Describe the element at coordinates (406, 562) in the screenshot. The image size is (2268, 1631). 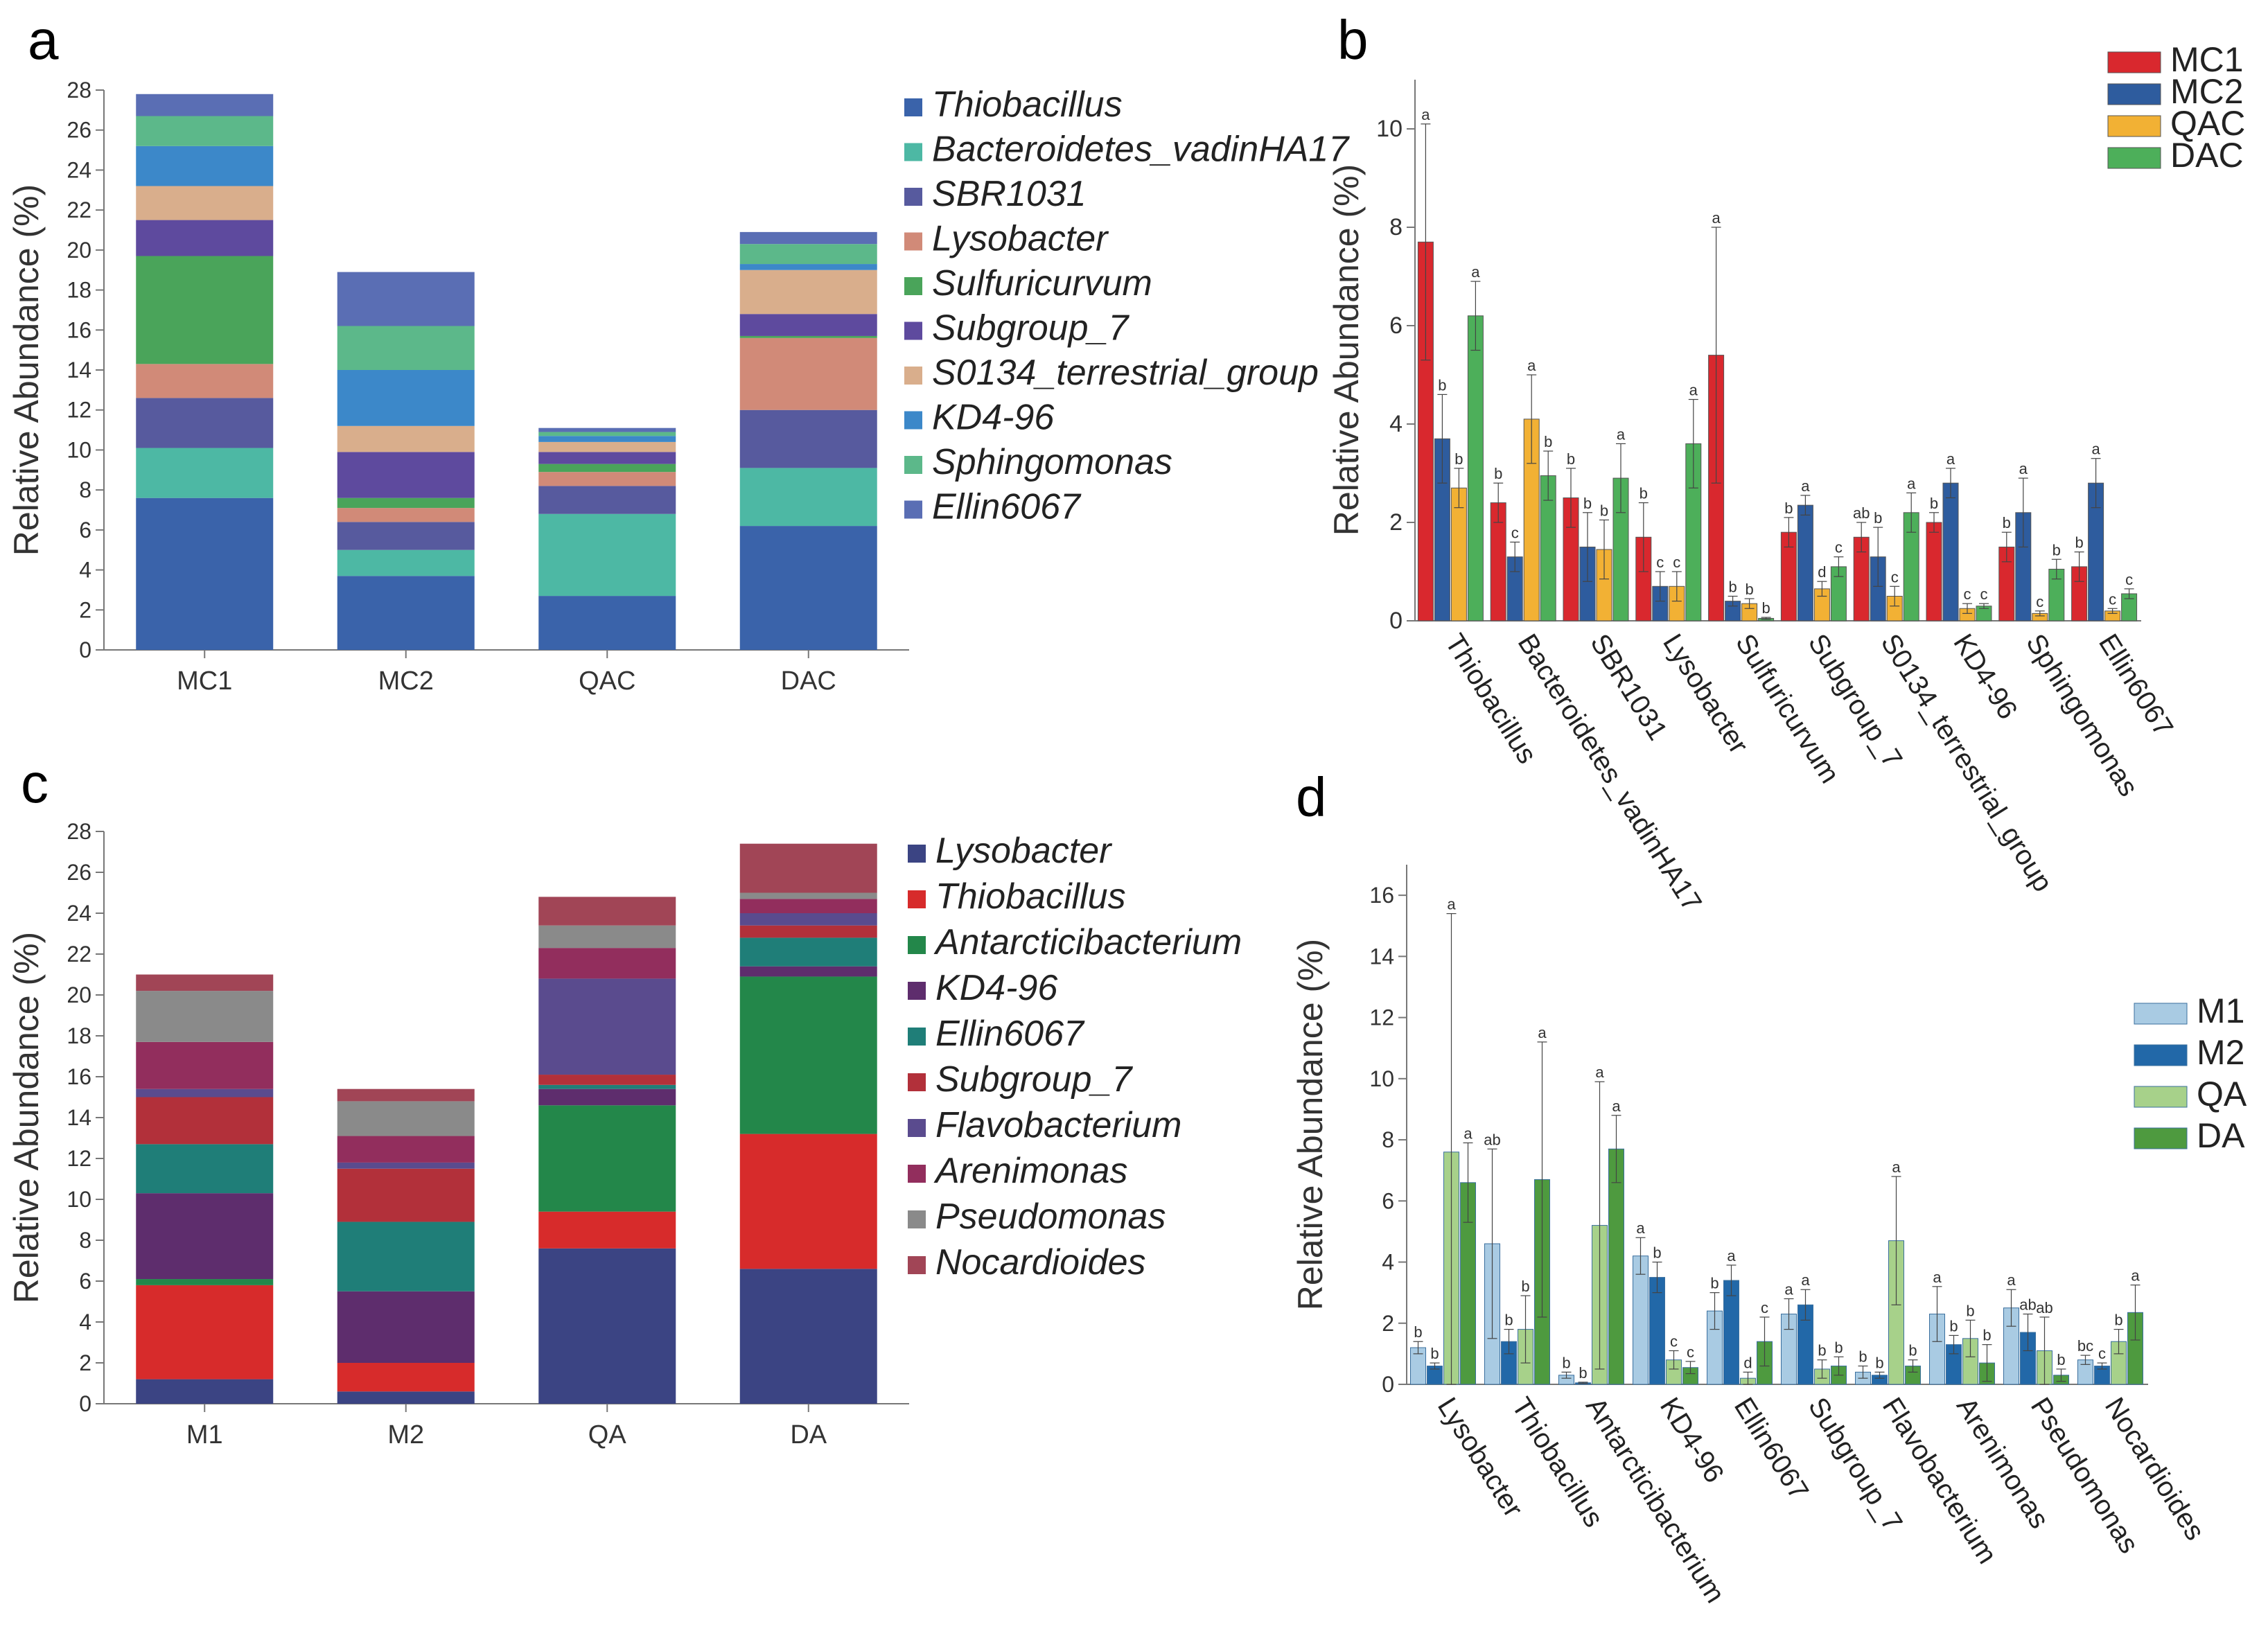
I see `bar-segment-mc2-bacteroidetes-vadinha17` at that location.